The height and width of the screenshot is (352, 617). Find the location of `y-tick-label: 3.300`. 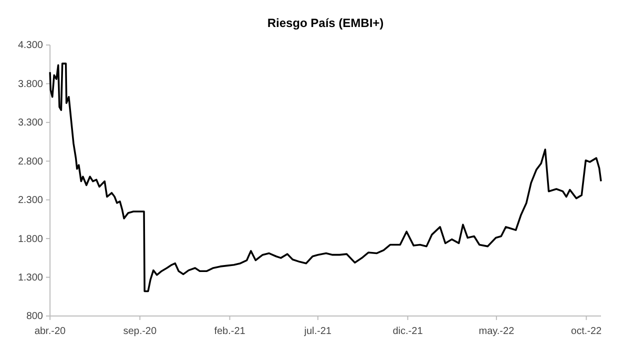

y-tick-label: 3.300 is located at coordinates (31, 123).